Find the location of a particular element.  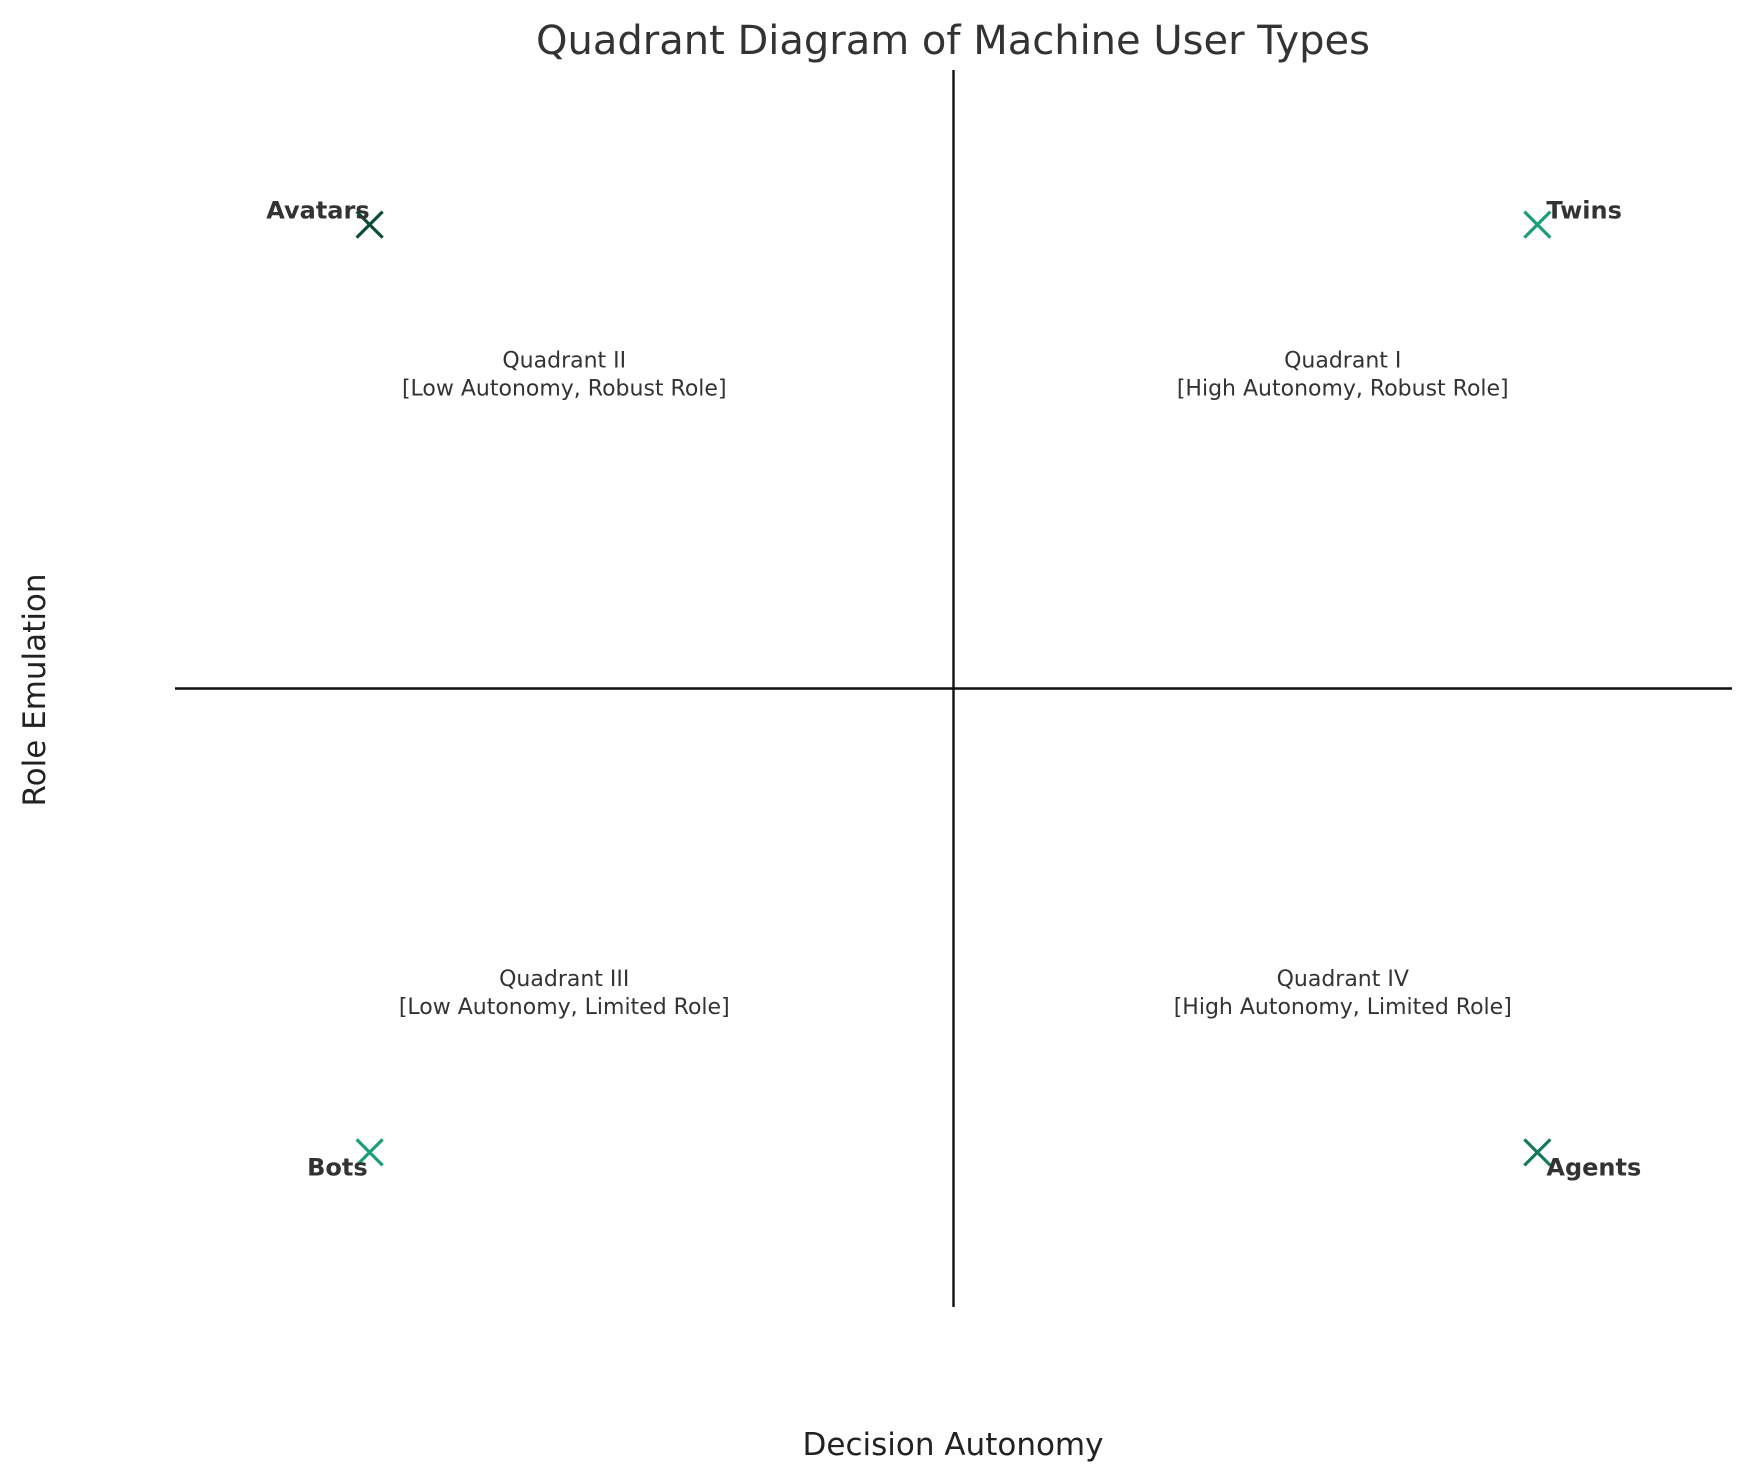

quadrant-name-2: Quadrant II is located at coordinates (564, 360).